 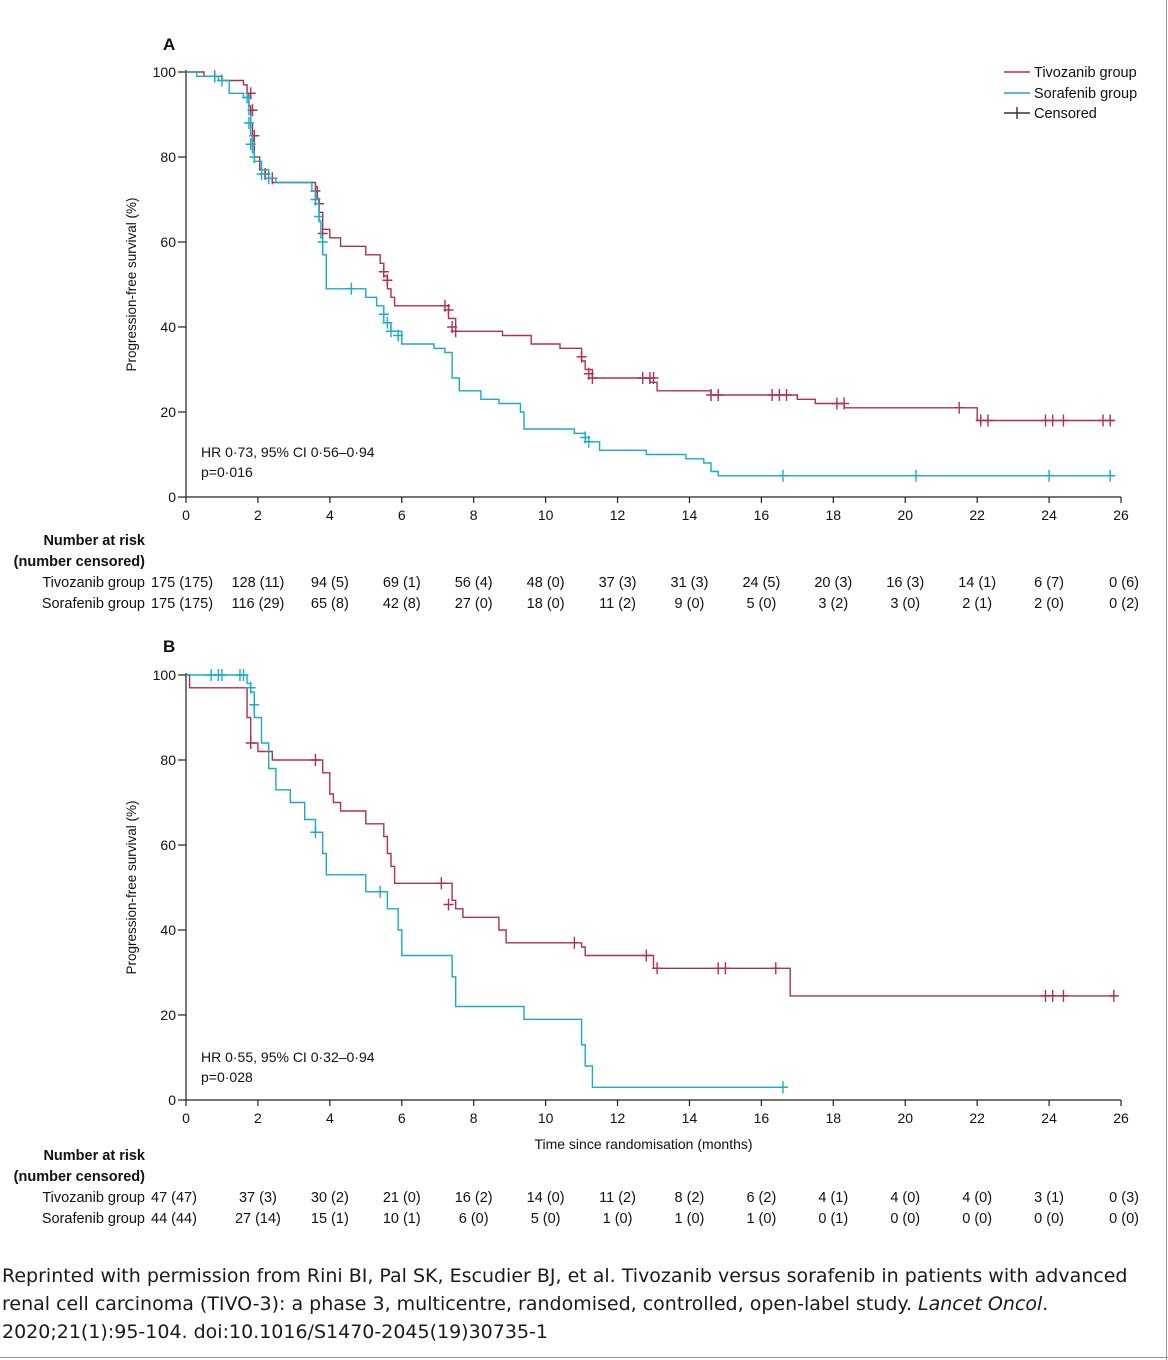 I want to click on risk-group-label-a: Tivozanib group, so click(x=93, y=583).